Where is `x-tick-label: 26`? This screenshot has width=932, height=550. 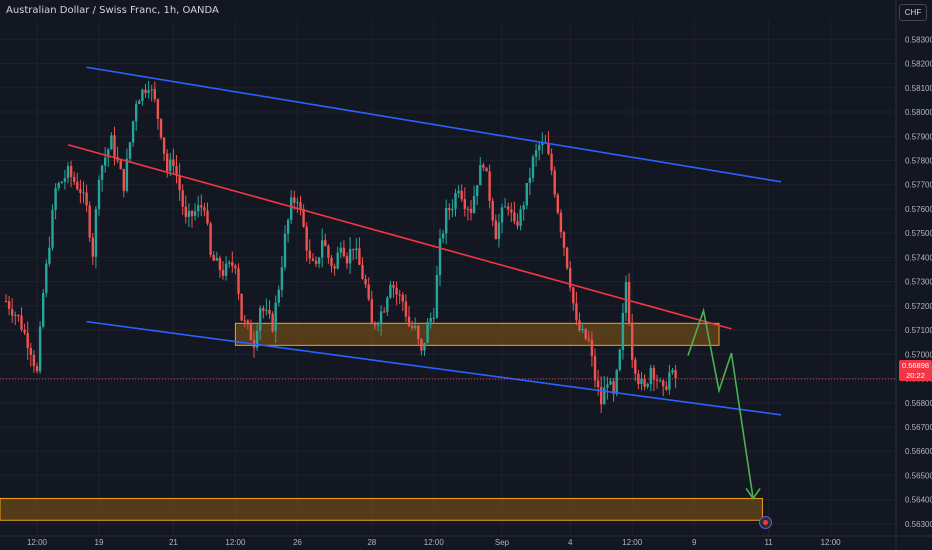 x-tick-label: 26 is located at coordinates (297, 542).